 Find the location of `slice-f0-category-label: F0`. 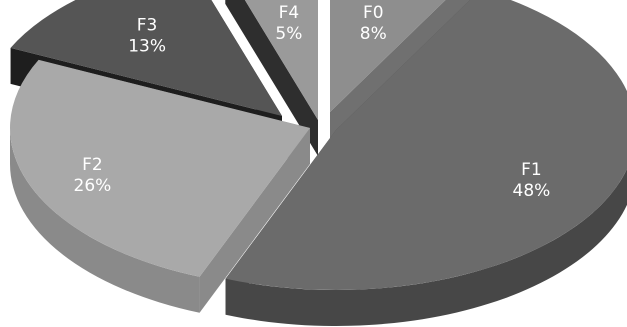

slice-f0-category-label: F0 is located at coordinates (373, 13).